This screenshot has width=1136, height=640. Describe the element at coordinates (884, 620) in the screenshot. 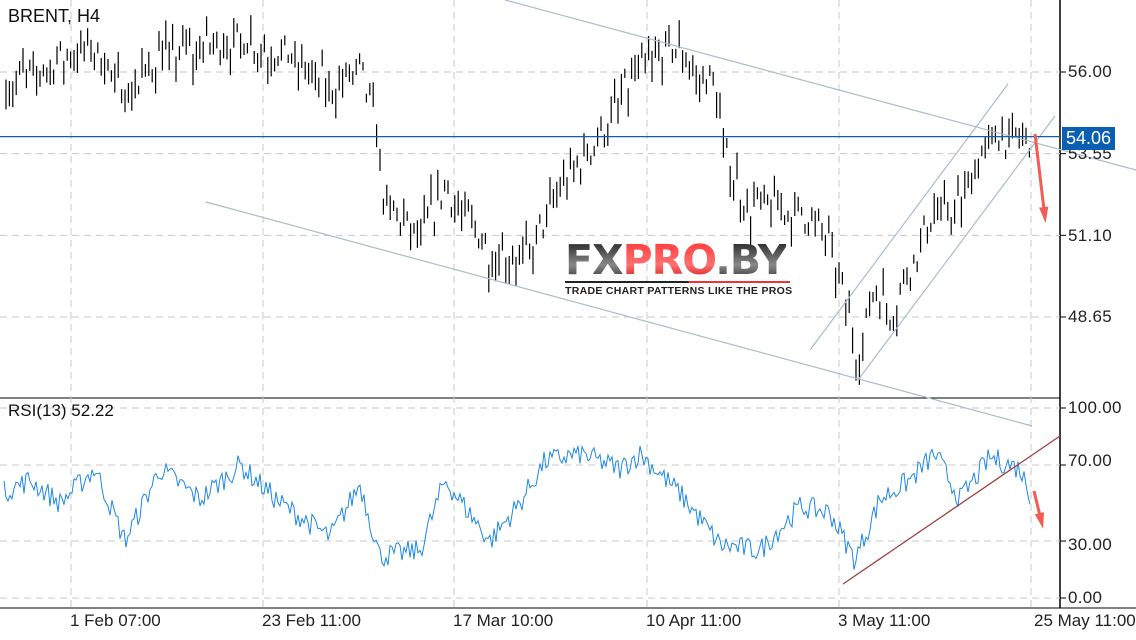

I see `time-tick: 3 May 11:00` at that location.